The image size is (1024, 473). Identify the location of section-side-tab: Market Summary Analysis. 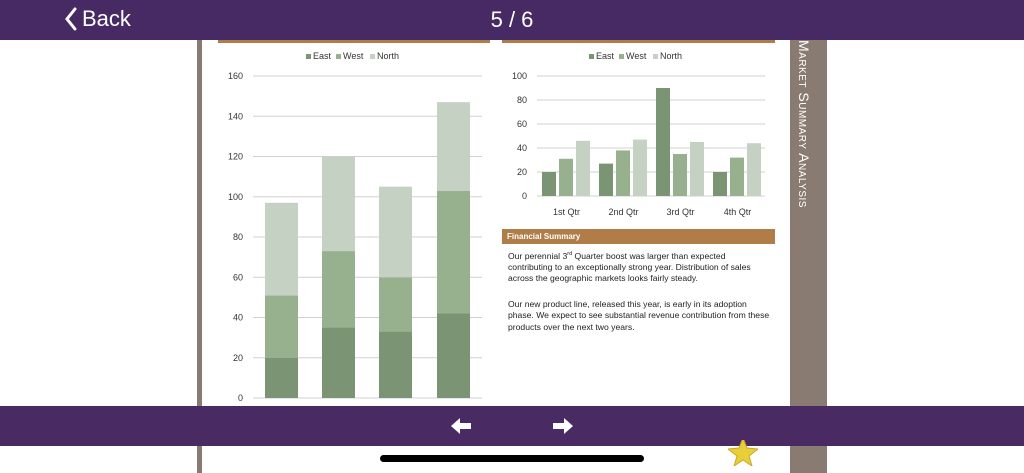
(808, 256).